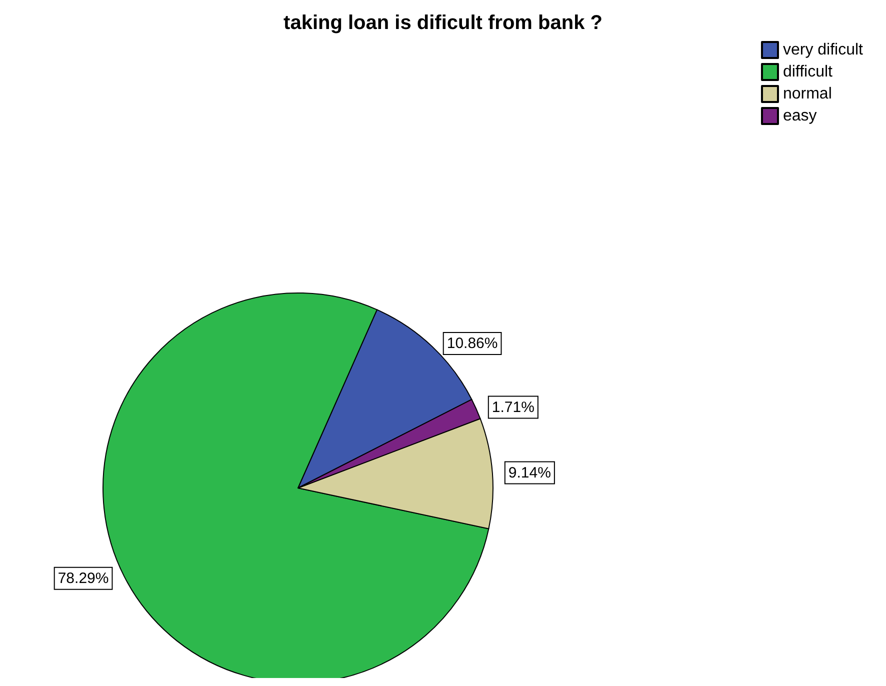 The height and width of the screenshot is (686, 886). Describe the element at coordinates (823, 50) in the screenshot. I see `legend-label: very dificult` at that location.